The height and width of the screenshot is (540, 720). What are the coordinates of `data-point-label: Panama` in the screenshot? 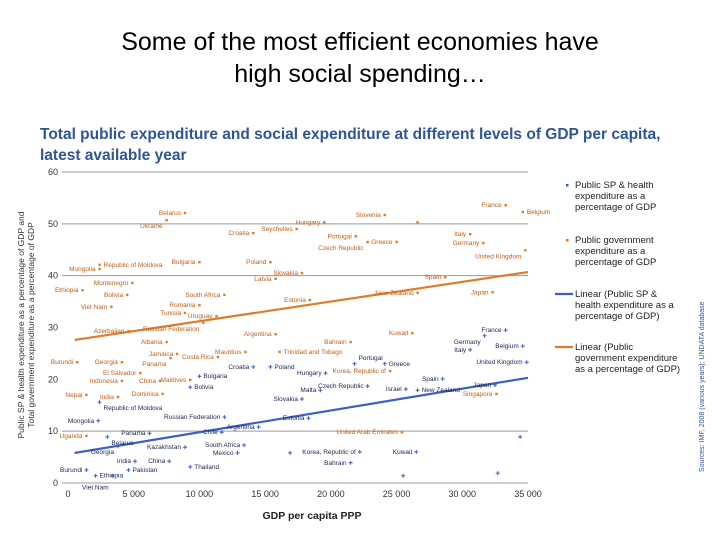 It's located at (133, 433).